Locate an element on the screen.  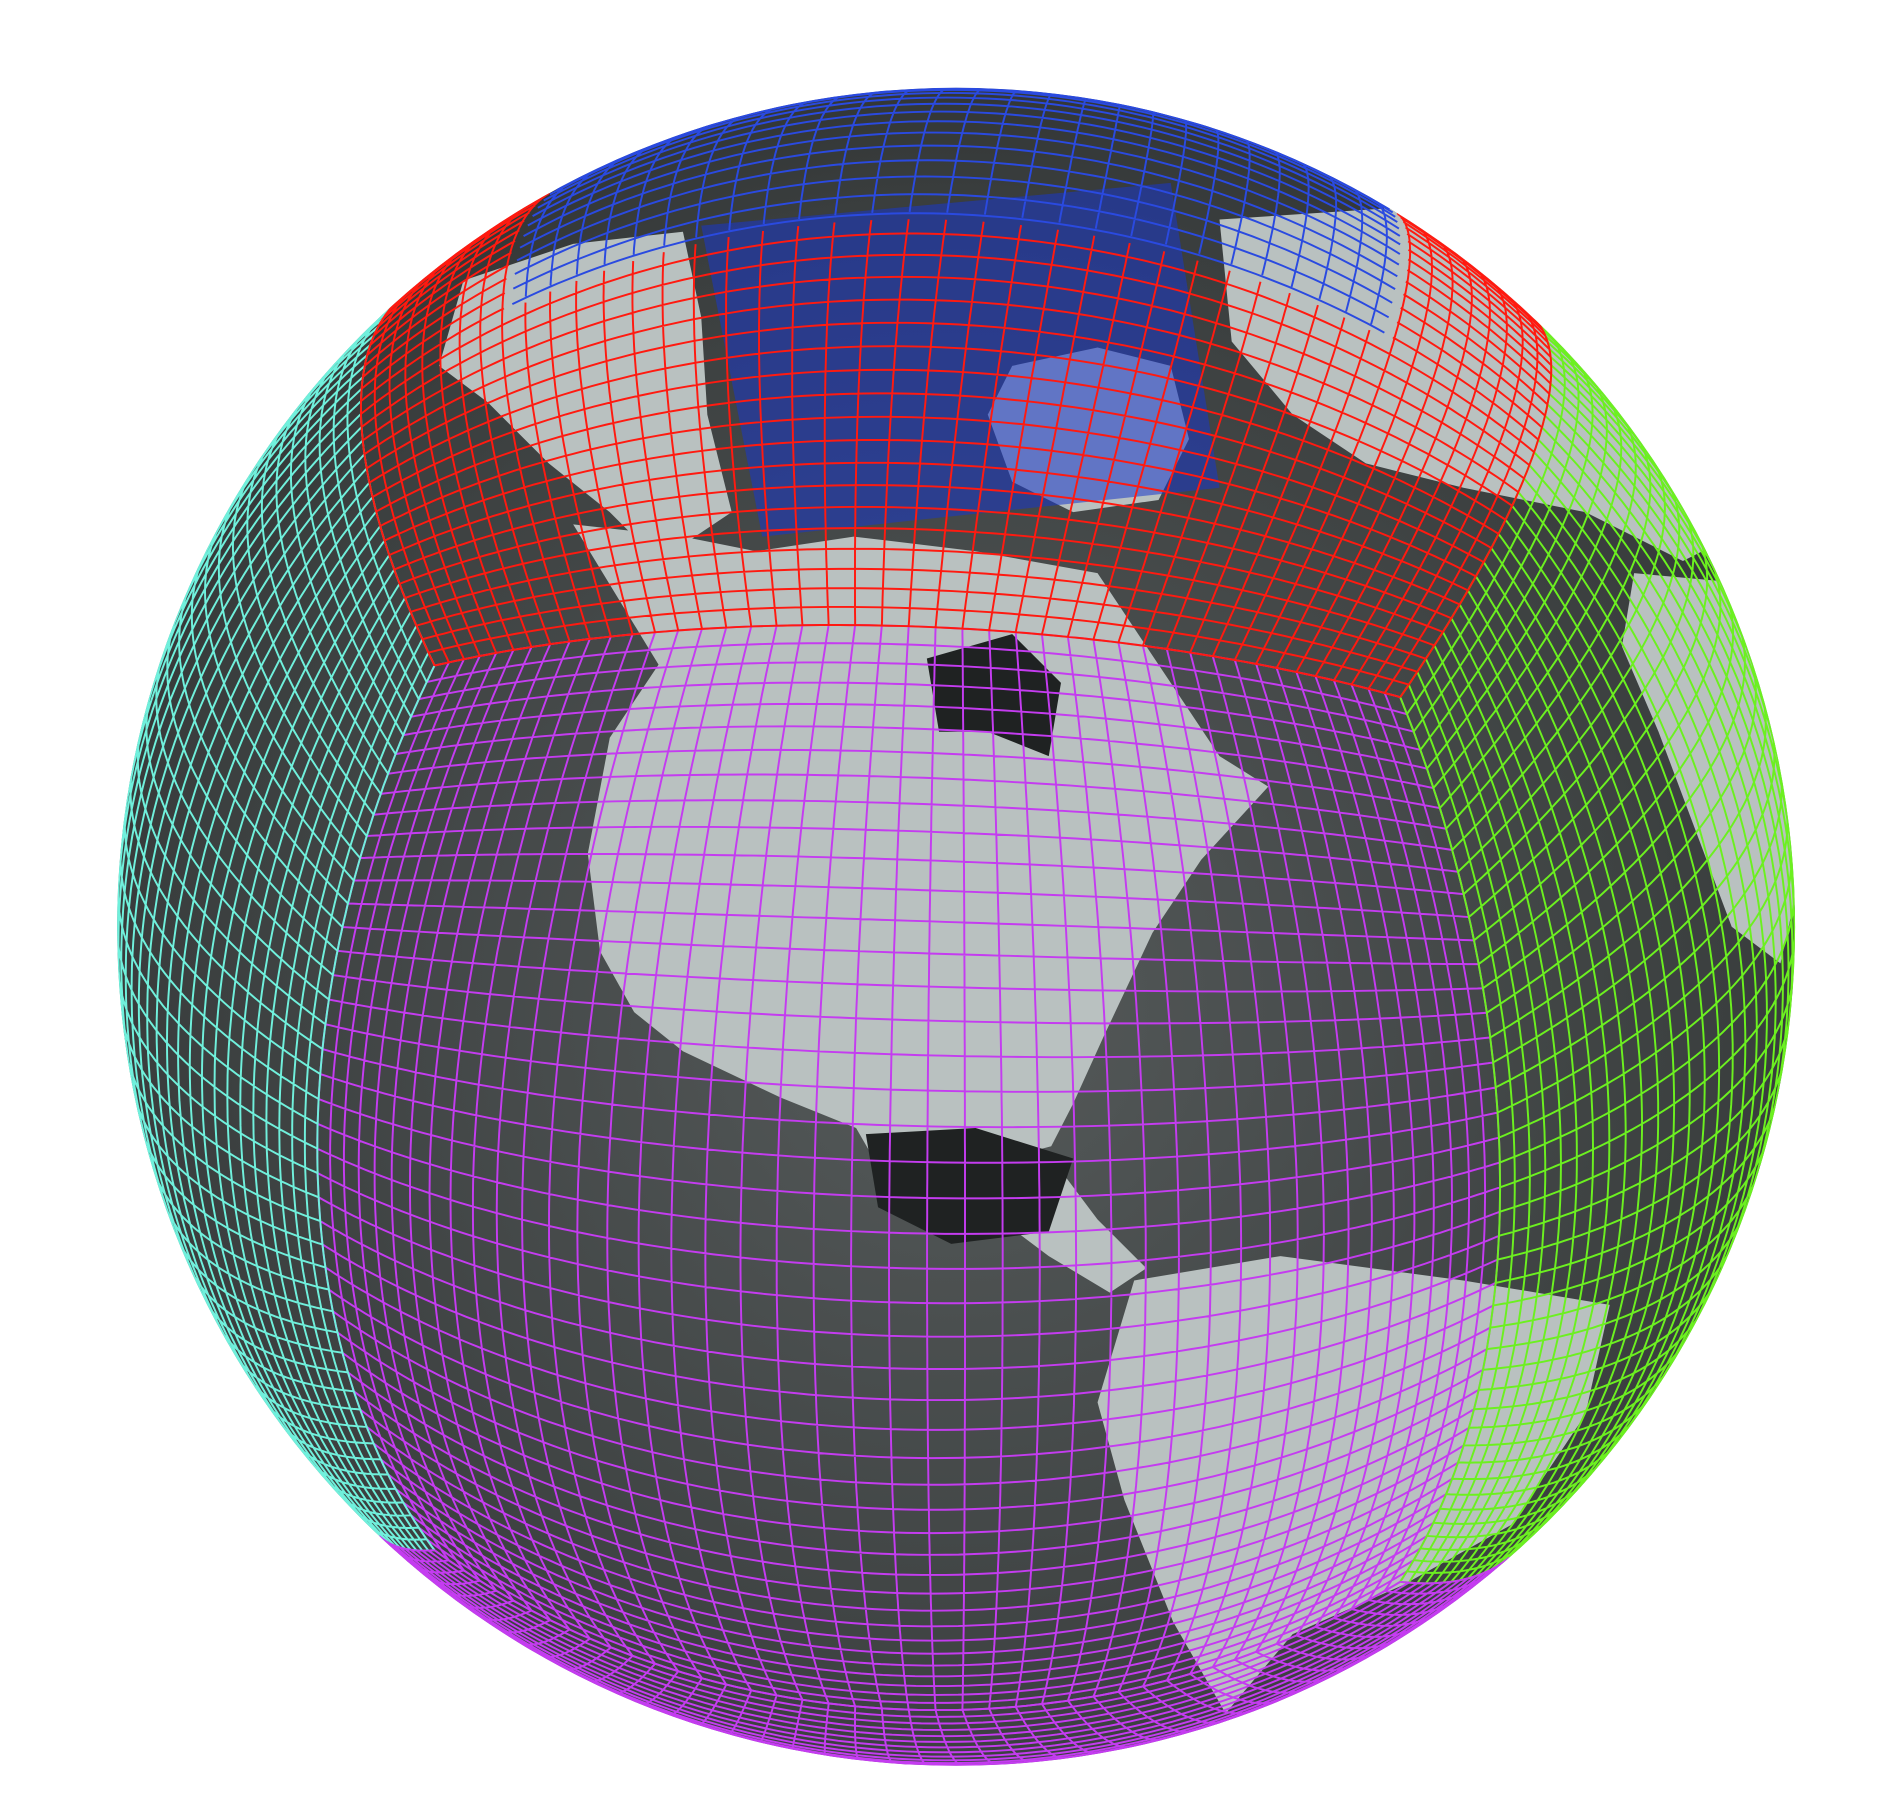
hudson-bay is located at coordinates (993, 695).